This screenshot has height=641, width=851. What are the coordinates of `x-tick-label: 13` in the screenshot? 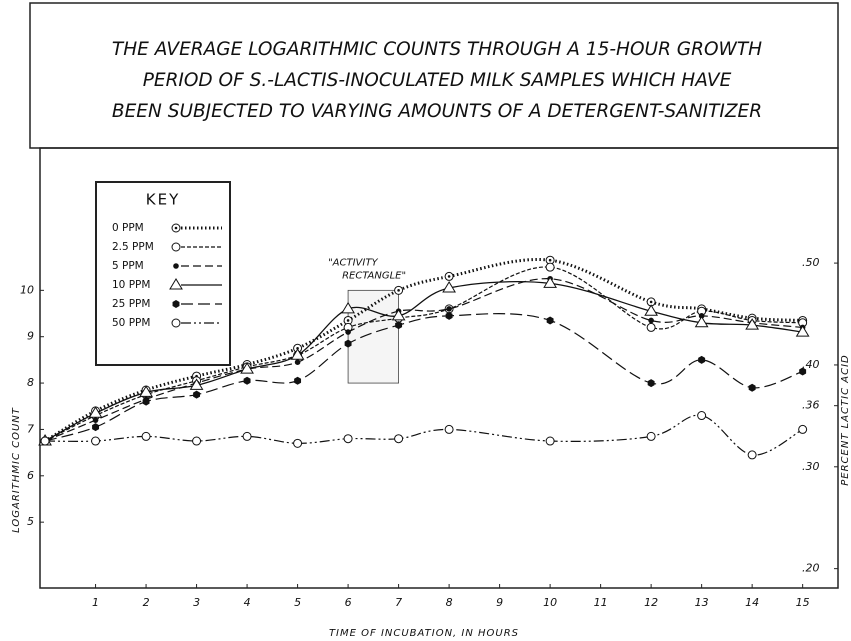 It's located at (702, 602).